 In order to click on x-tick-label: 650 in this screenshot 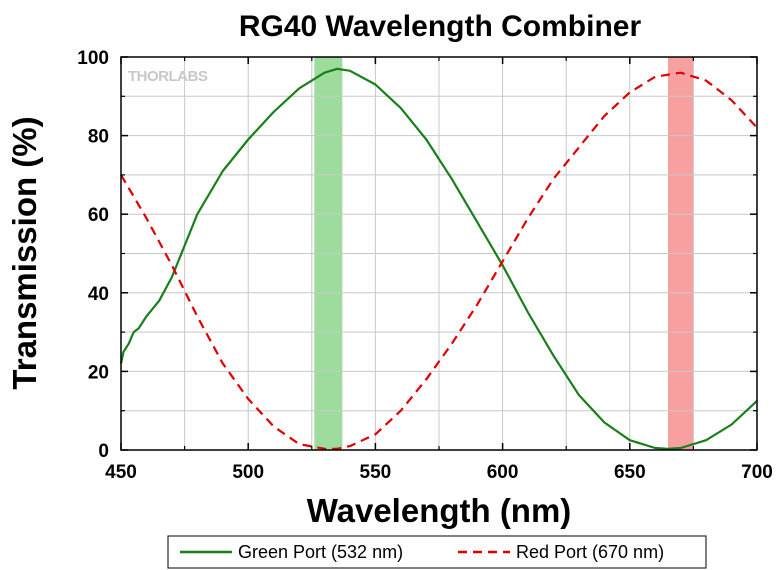, I will do `click(630, 472)`.